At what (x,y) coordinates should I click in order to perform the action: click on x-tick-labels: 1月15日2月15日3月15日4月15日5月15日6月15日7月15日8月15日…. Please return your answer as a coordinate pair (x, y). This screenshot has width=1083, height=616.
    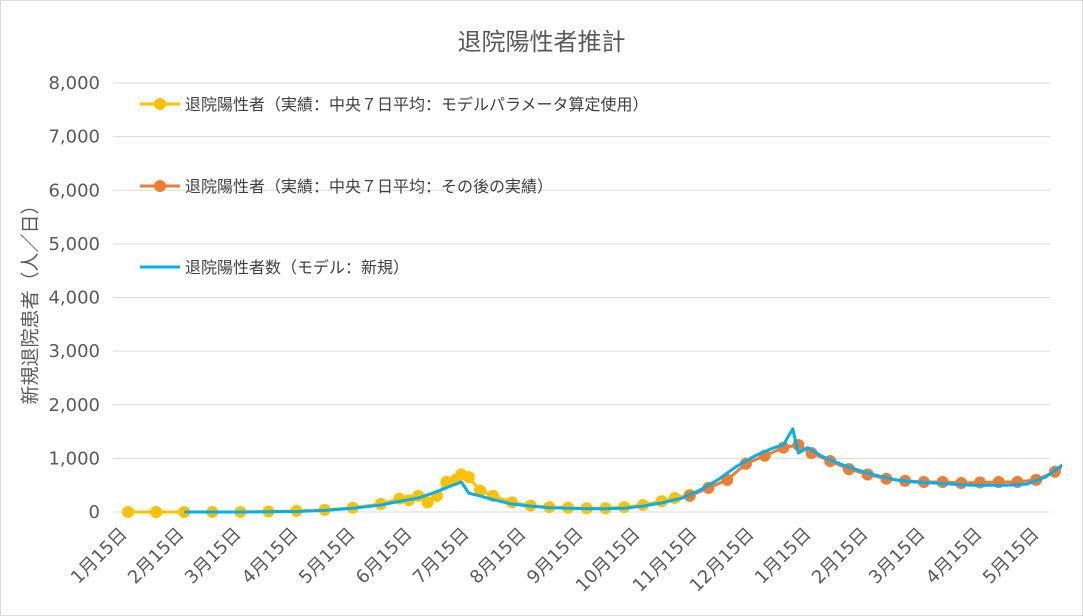
    Looking at the image, I should click on (555, 560).